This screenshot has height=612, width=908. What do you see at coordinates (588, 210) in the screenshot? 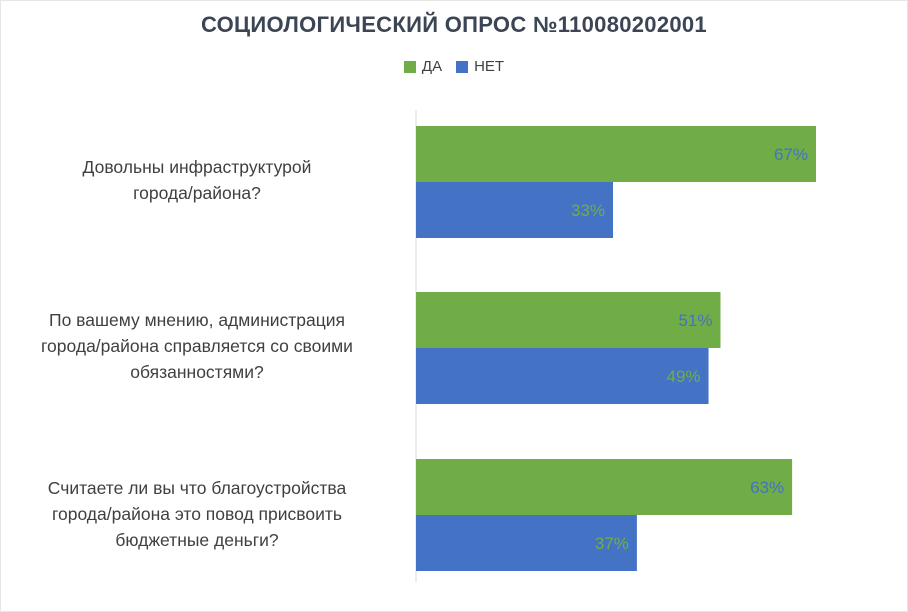
I see `data-label-net-1: 33%` at bounding box center [588, 210].